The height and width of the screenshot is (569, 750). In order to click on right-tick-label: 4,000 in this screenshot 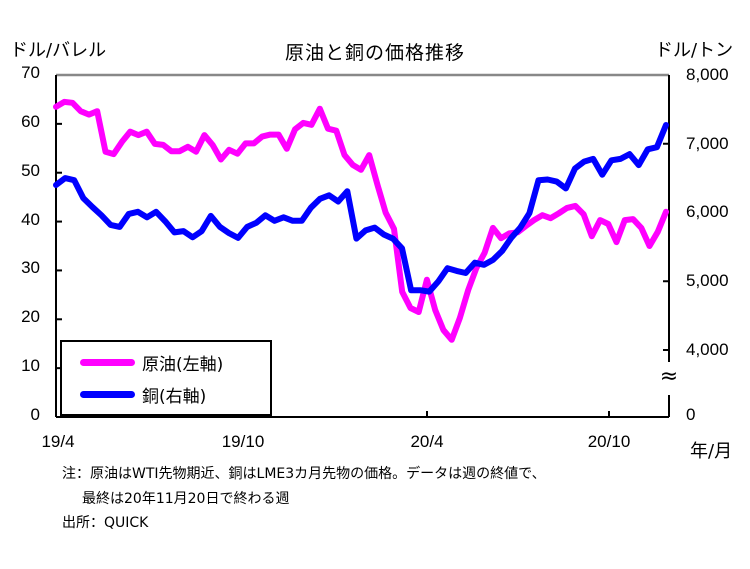, I will do `click(707, 349)`.